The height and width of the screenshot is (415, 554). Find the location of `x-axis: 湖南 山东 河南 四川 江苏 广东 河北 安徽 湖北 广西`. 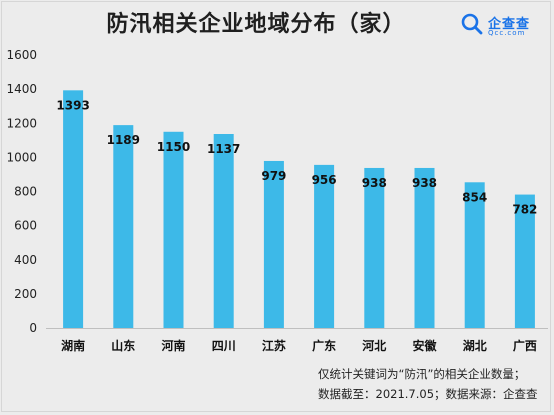

x-axis: 湖南 山东 河南 四川 江苏 广东 河北 安徽 湖北 广西 is located at coordinates (297, 340).